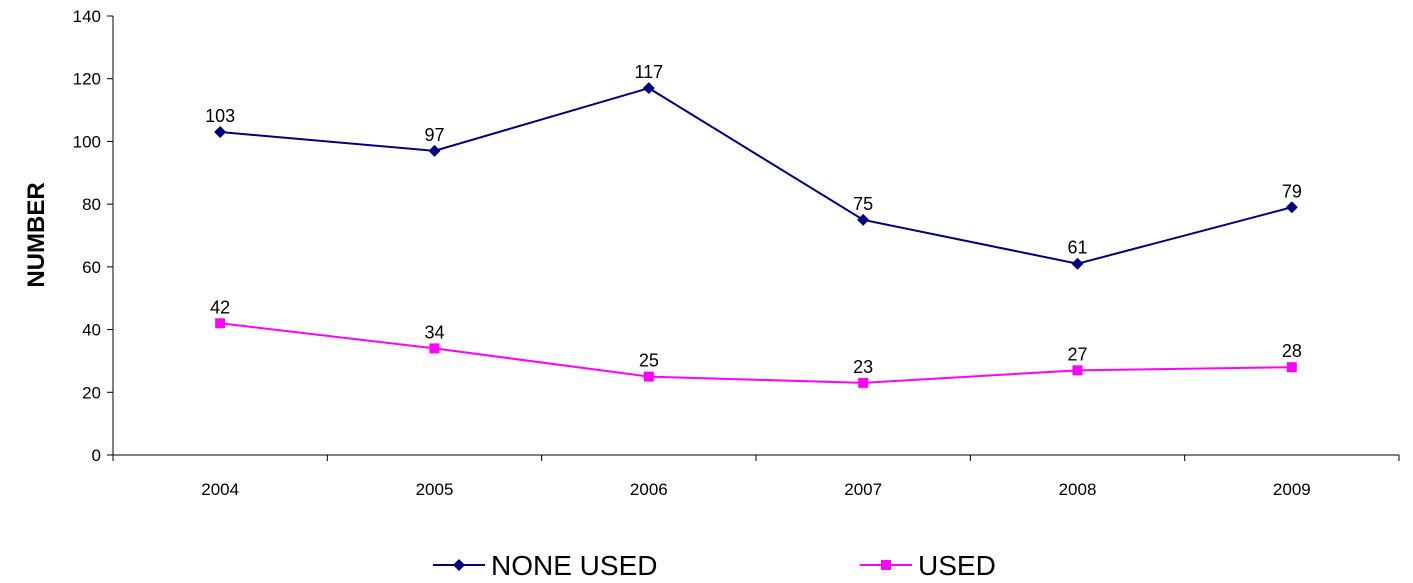  I want to click on data-label: 61, so click(1077, 248).